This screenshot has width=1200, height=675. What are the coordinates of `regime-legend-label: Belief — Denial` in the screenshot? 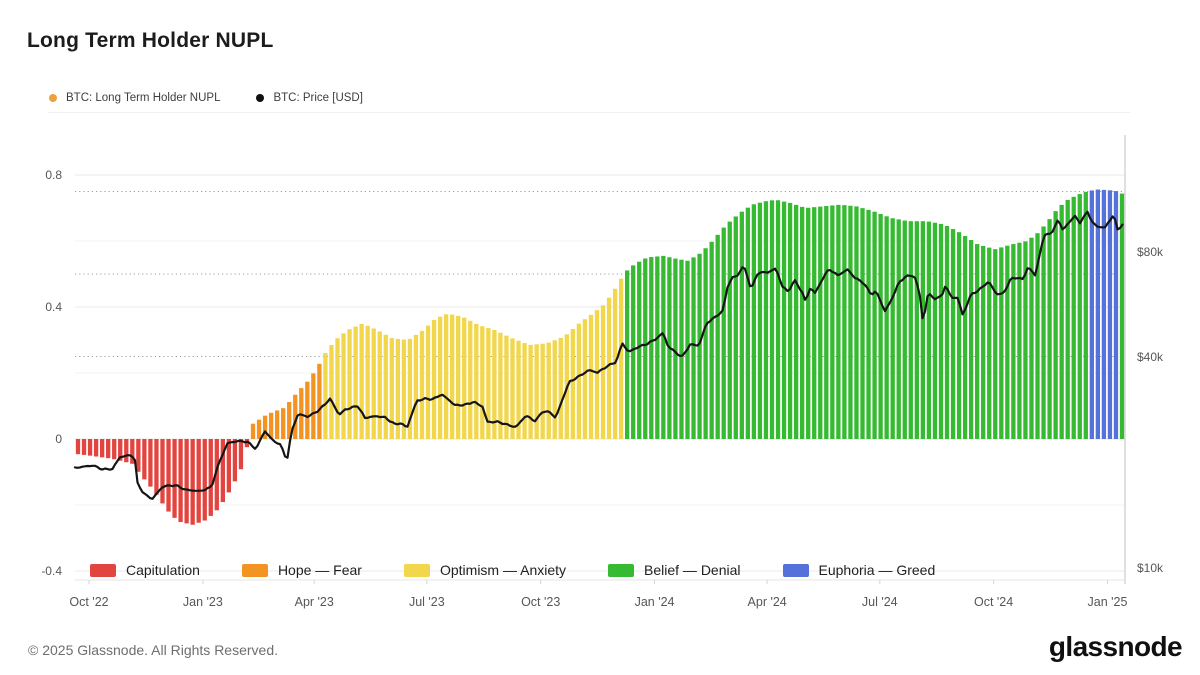 It's located at (692, 570).